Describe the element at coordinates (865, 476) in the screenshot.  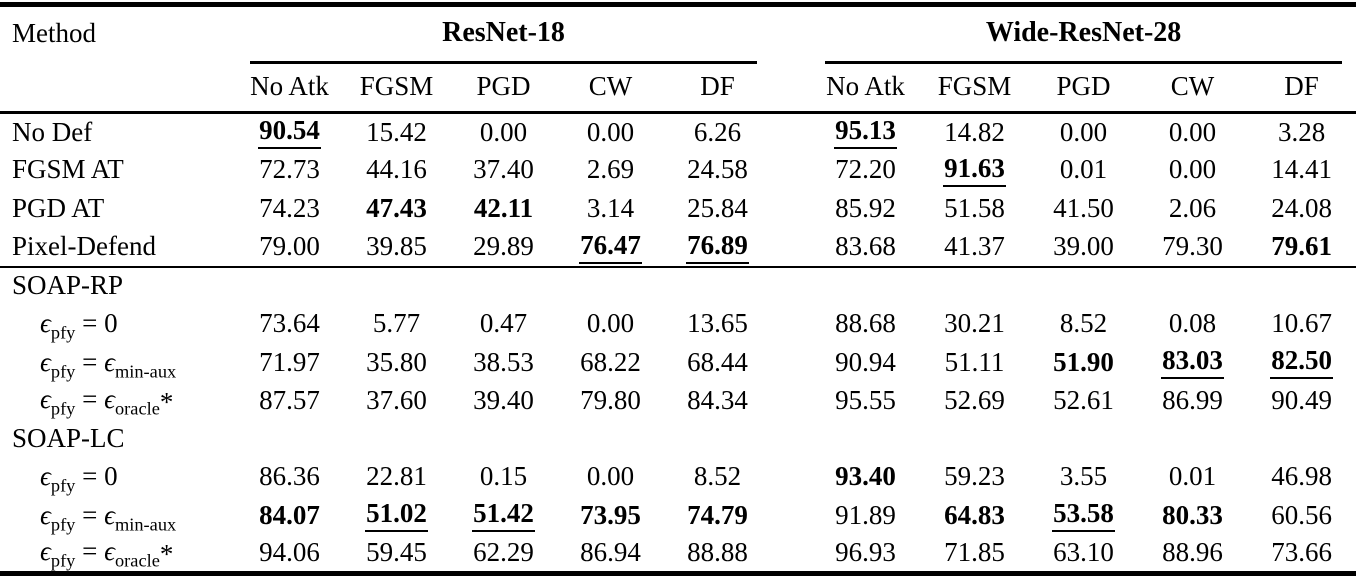
I see `value-cell: 93.40` at that location.